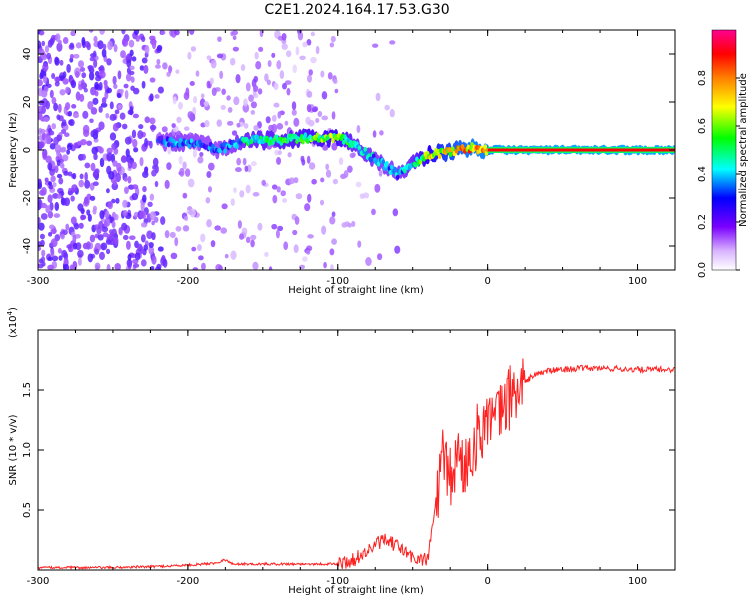 The image size is (750, 600). I want to click on y-tick-label: 20, so click(27, 102).